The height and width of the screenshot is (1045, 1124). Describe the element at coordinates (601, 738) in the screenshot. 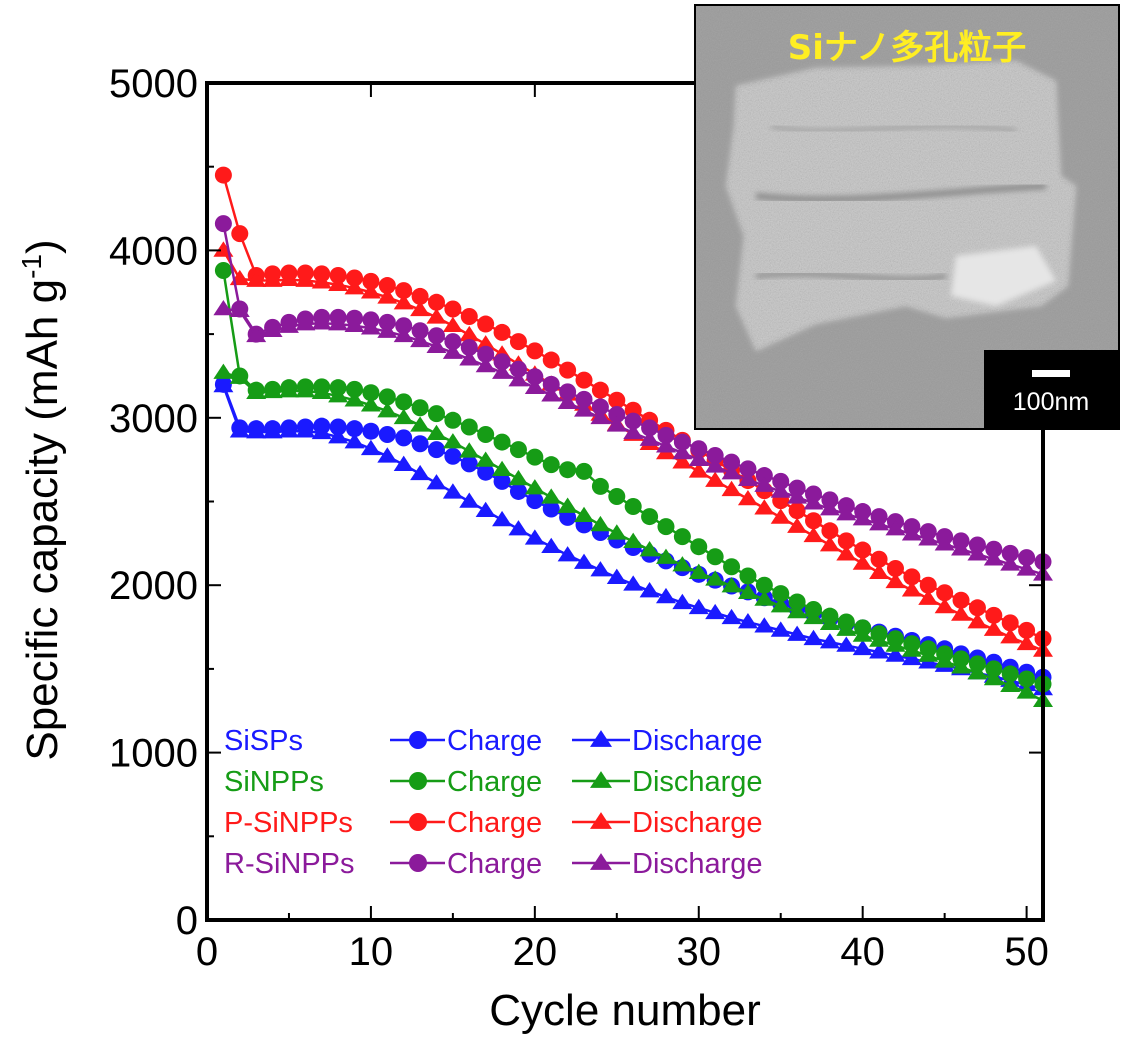

I see `legend-discharge-marker` at that location.